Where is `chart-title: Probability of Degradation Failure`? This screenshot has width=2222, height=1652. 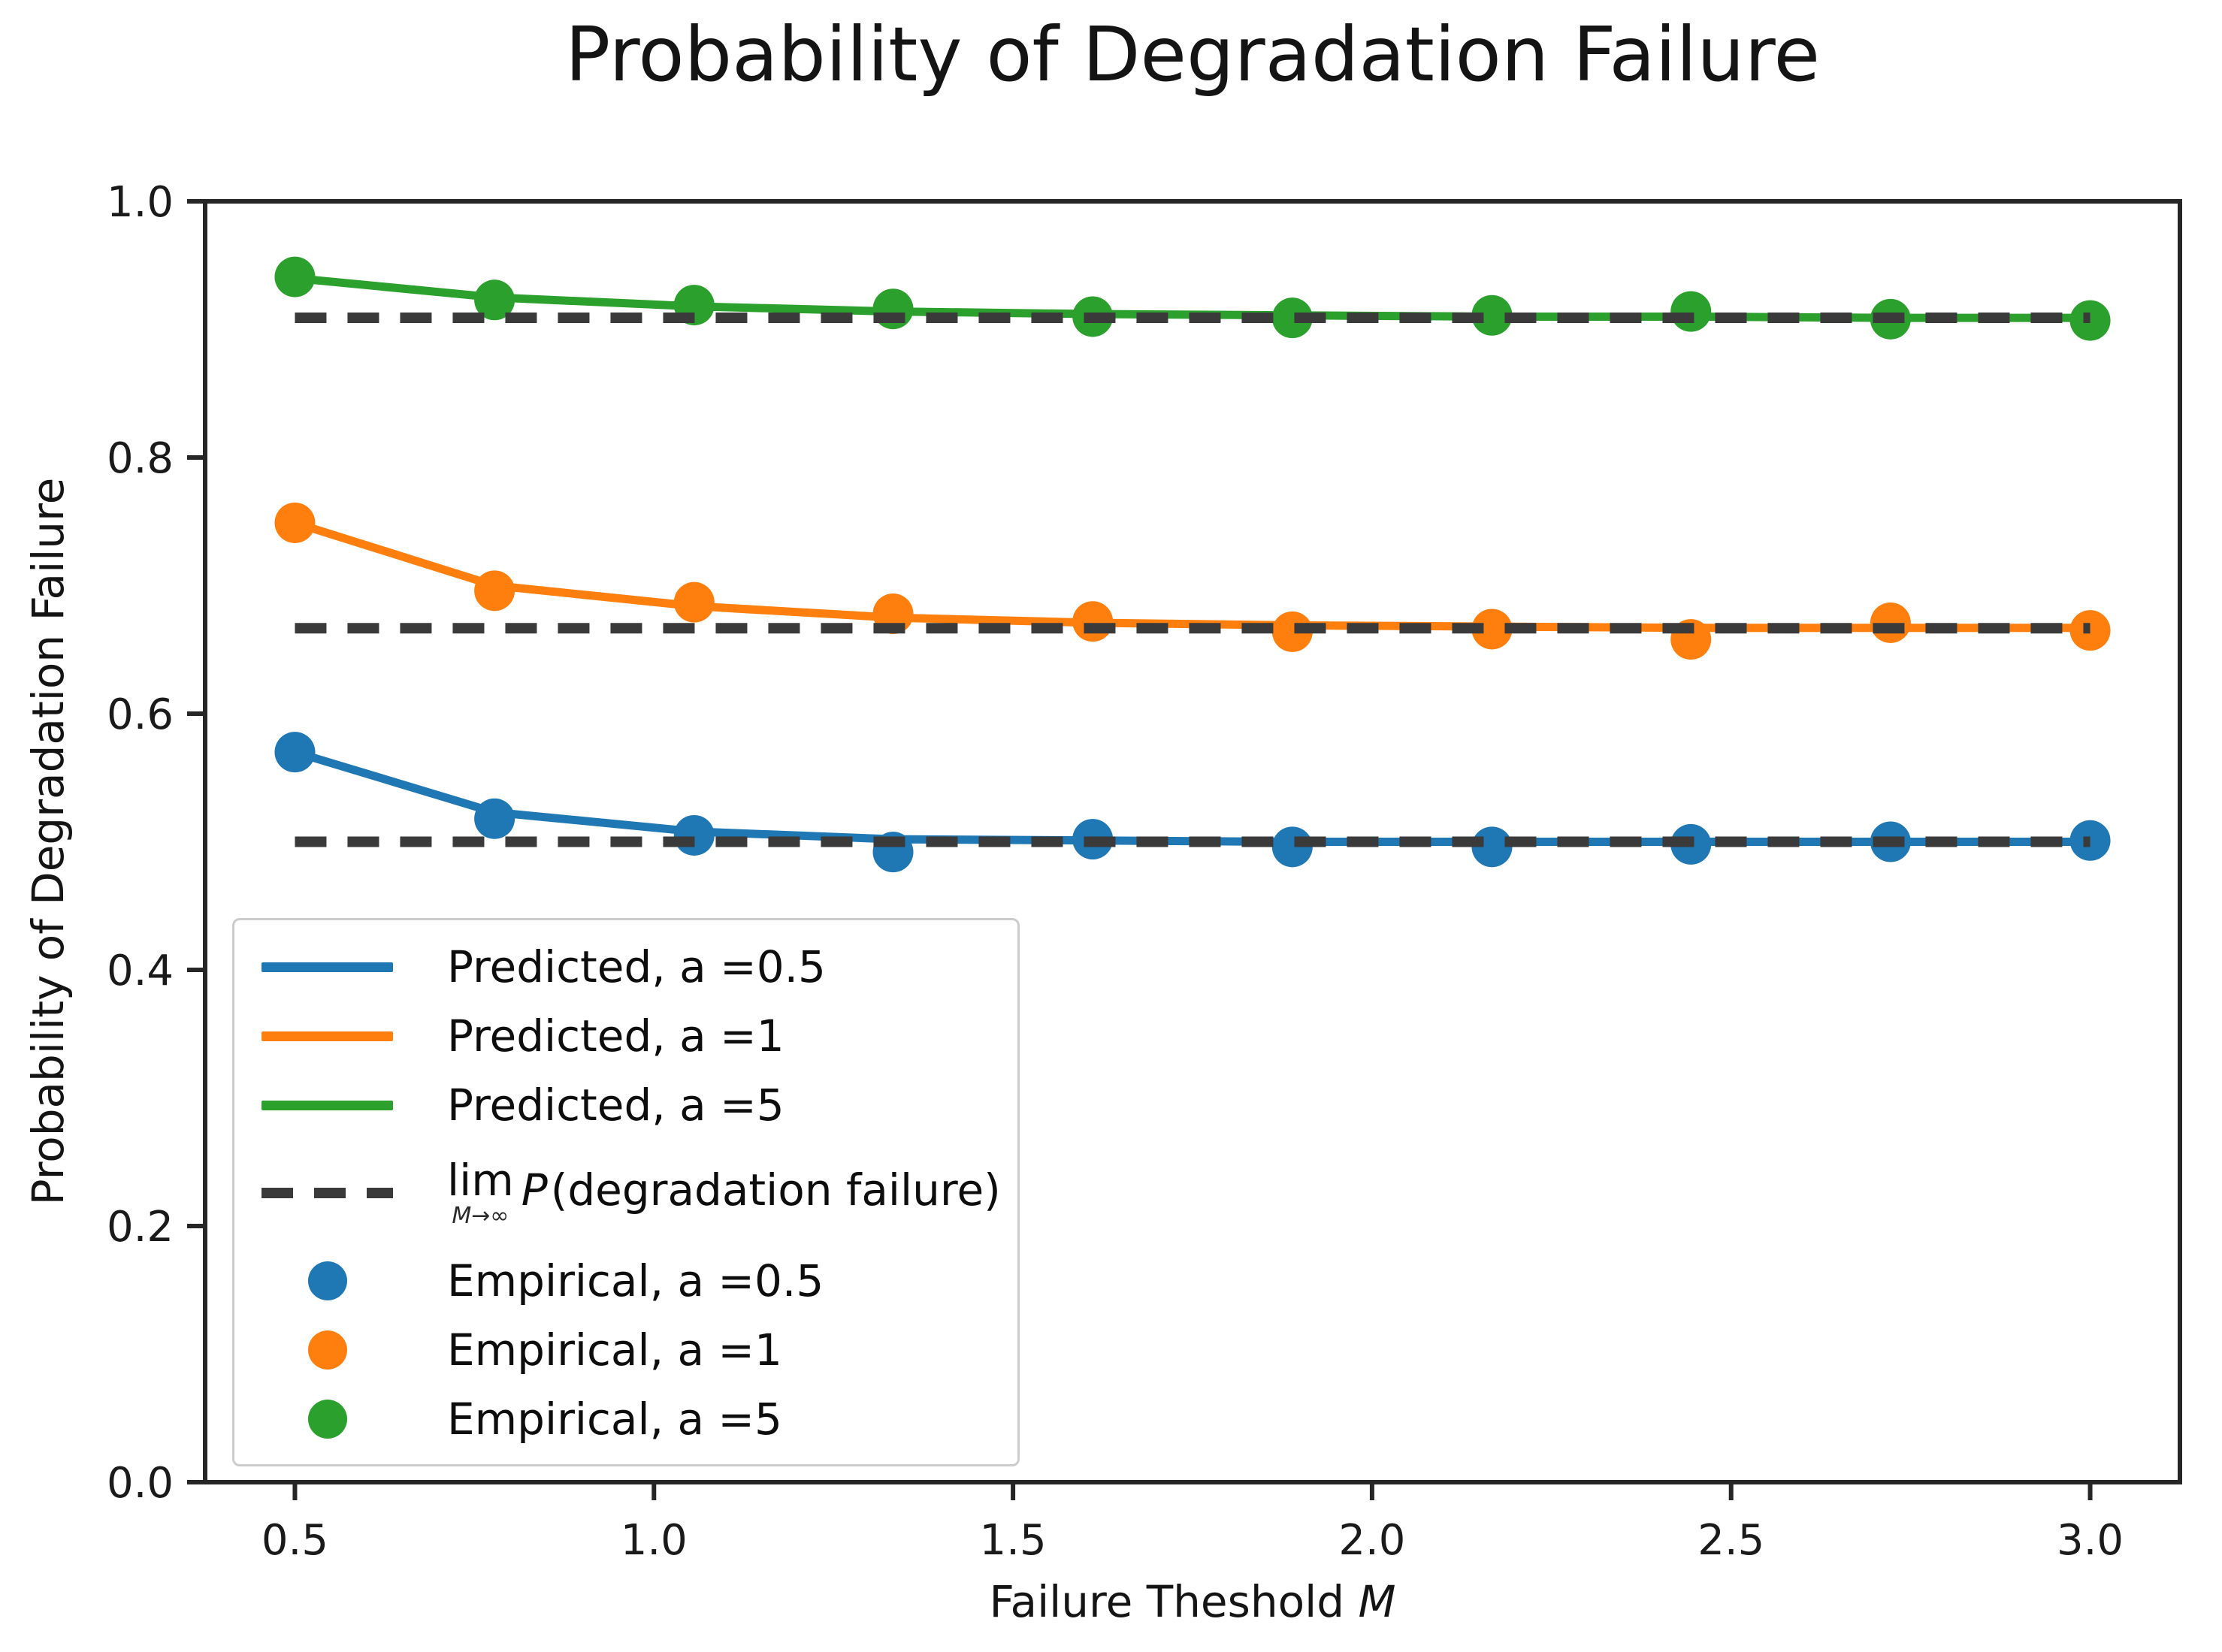 chart-title: Probability of Degradation Failure is located at coordinates (1192, 54).